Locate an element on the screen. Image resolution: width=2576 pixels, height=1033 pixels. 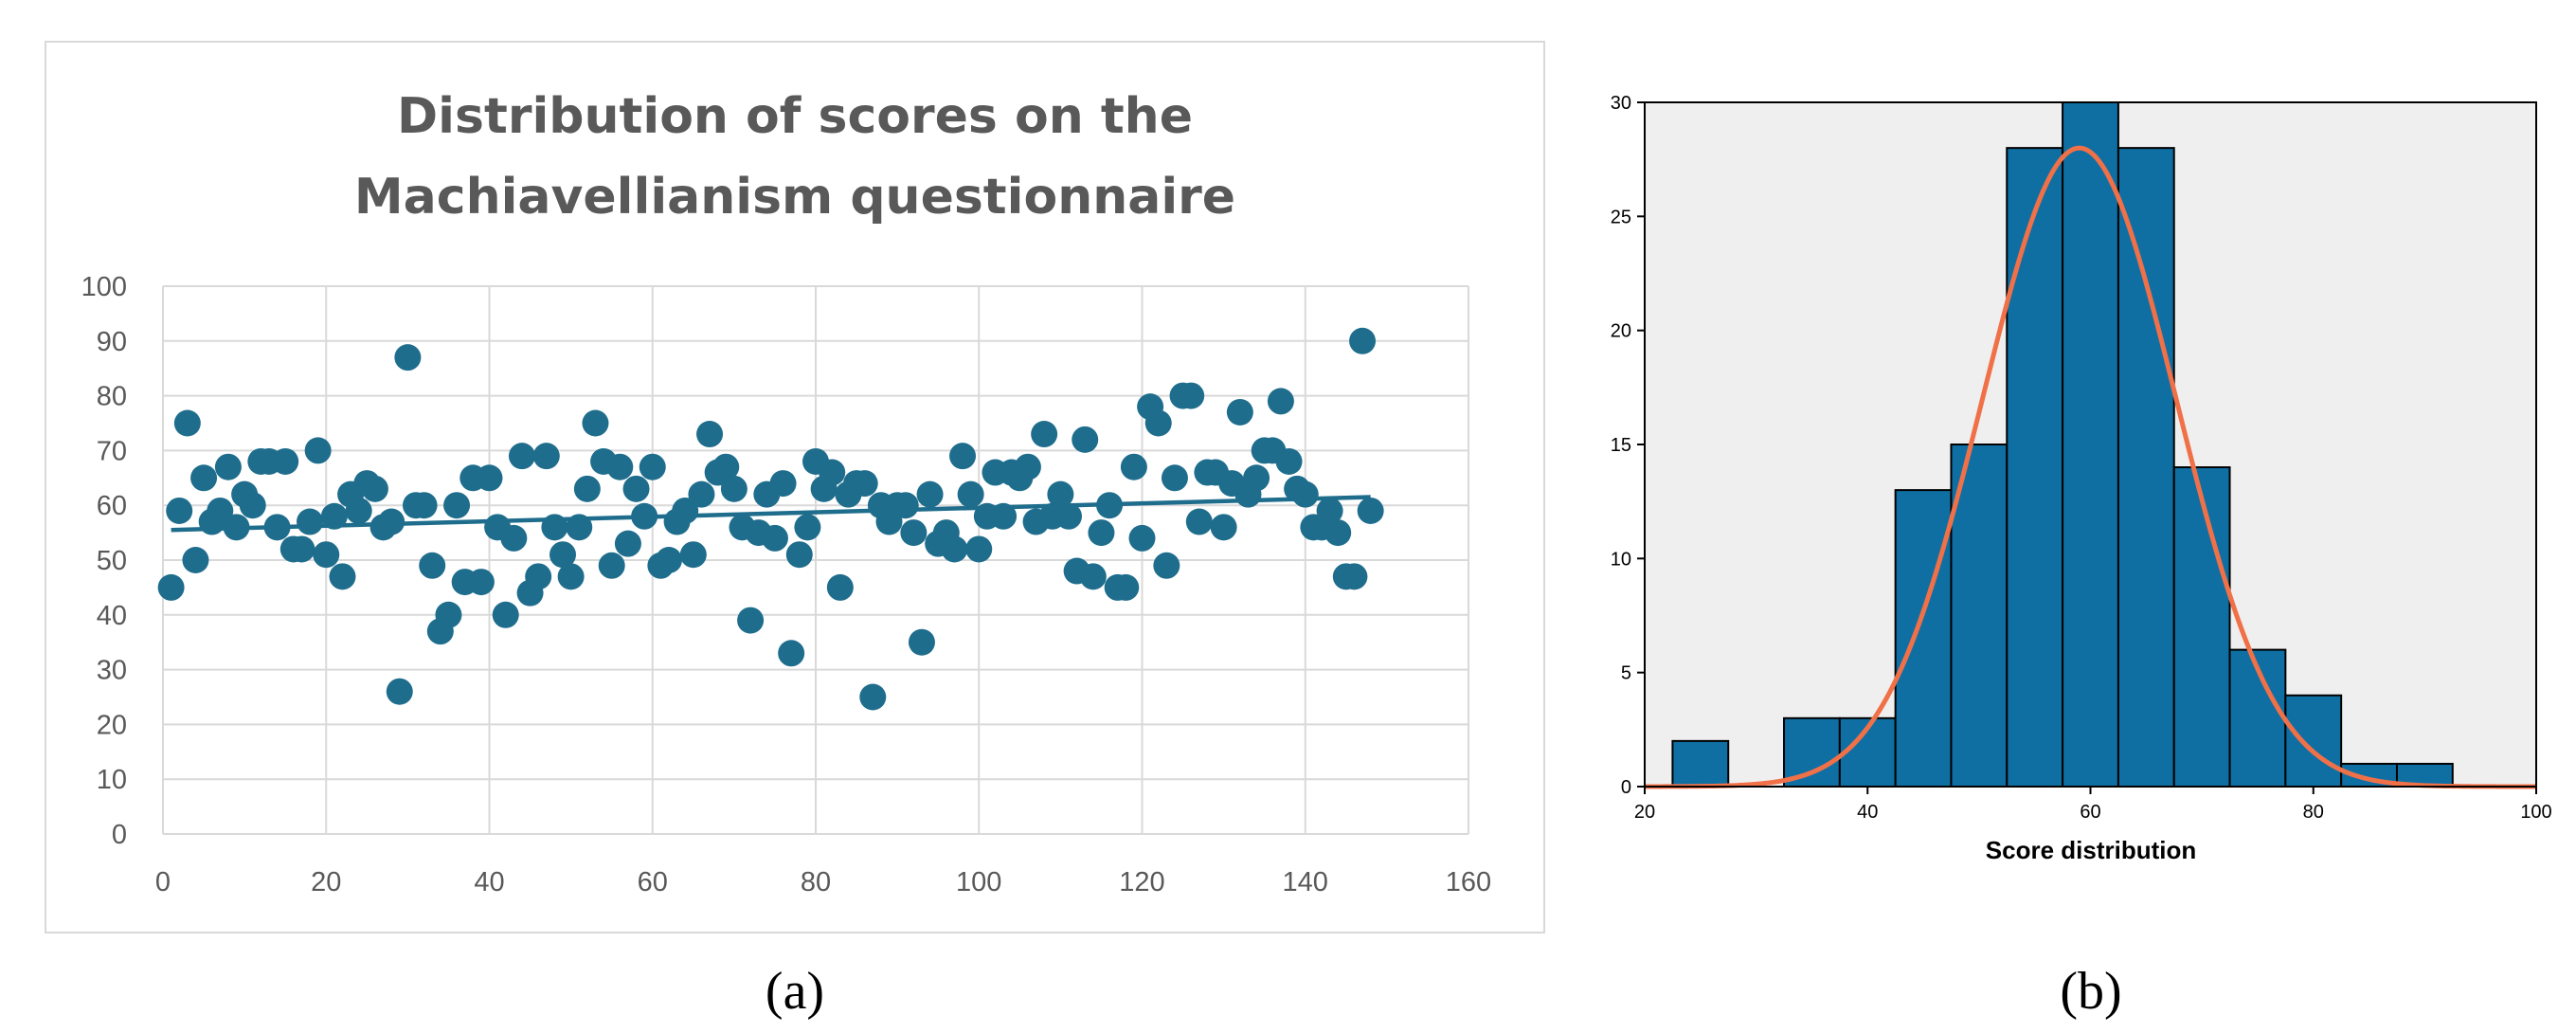
chart-a-y-tick-label: 90 is located at coordinates (112, 342).